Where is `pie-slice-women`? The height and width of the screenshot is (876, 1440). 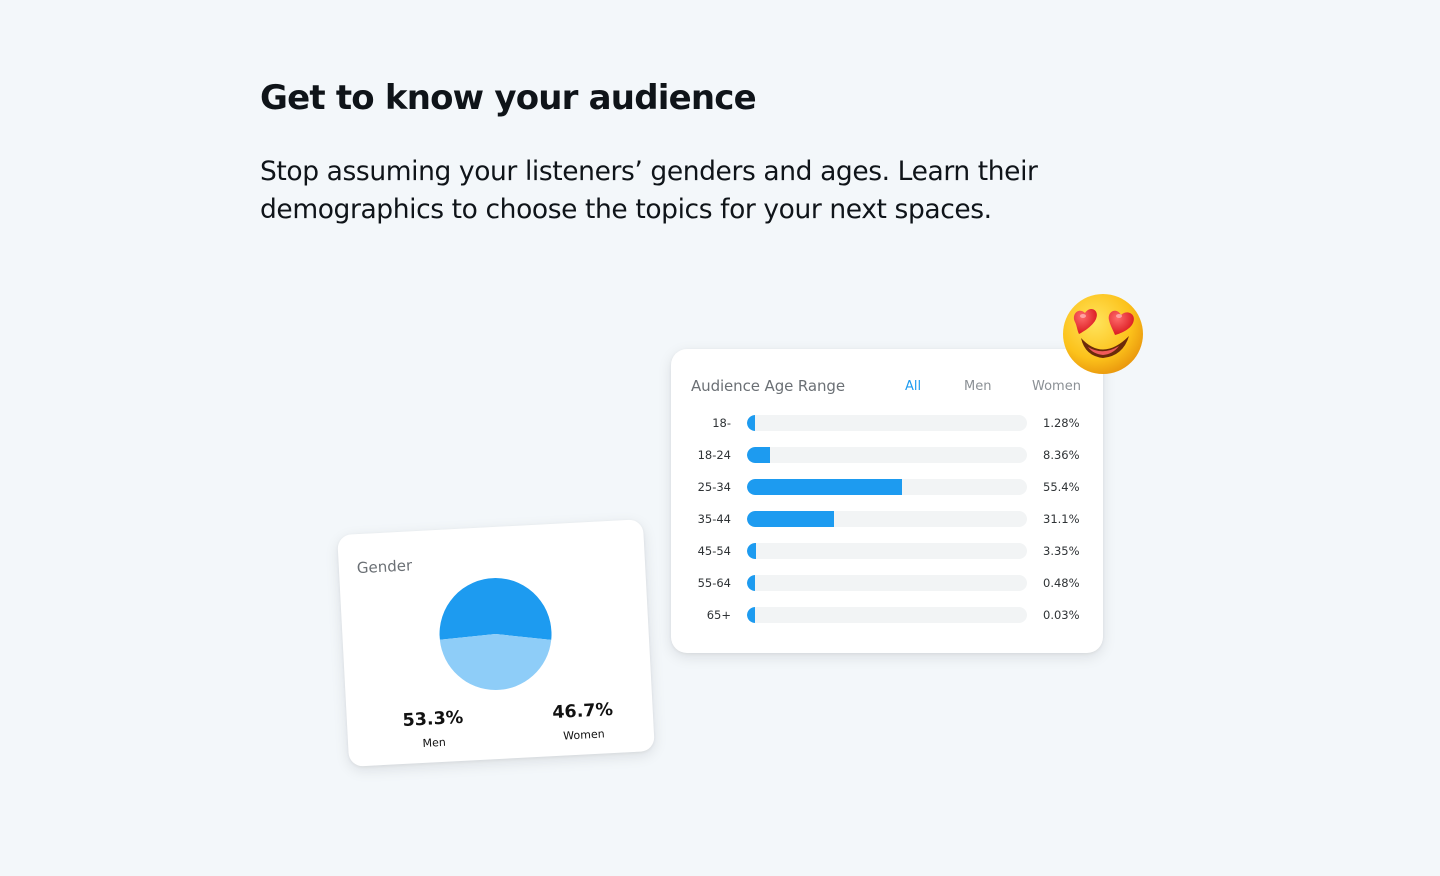
pie-slice-women is located at coordinates (495, 662).